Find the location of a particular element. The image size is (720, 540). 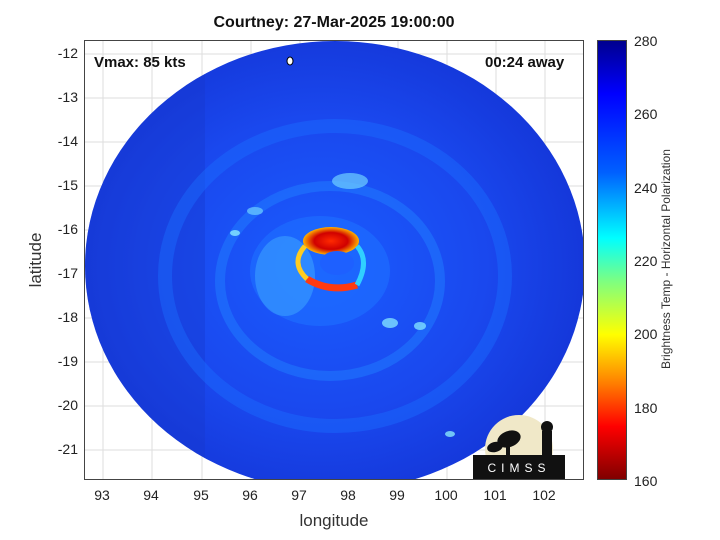

y-tick-label: -14 is located at coordinates (67, 141).